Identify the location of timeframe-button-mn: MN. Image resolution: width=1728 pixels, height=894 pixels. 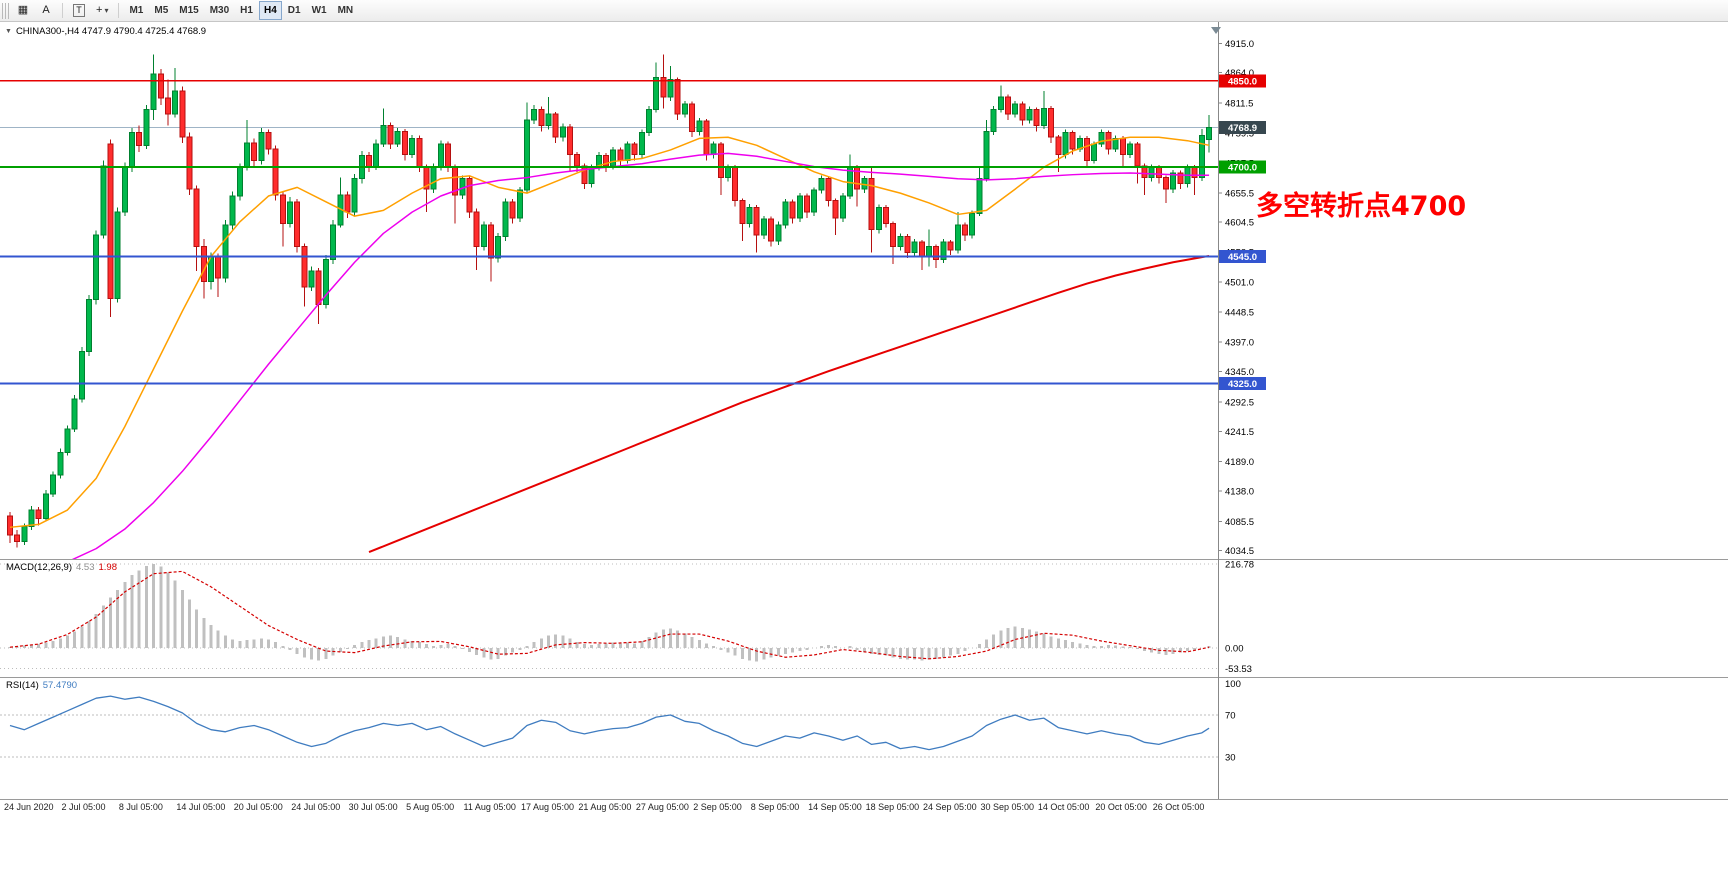
(346, 10).